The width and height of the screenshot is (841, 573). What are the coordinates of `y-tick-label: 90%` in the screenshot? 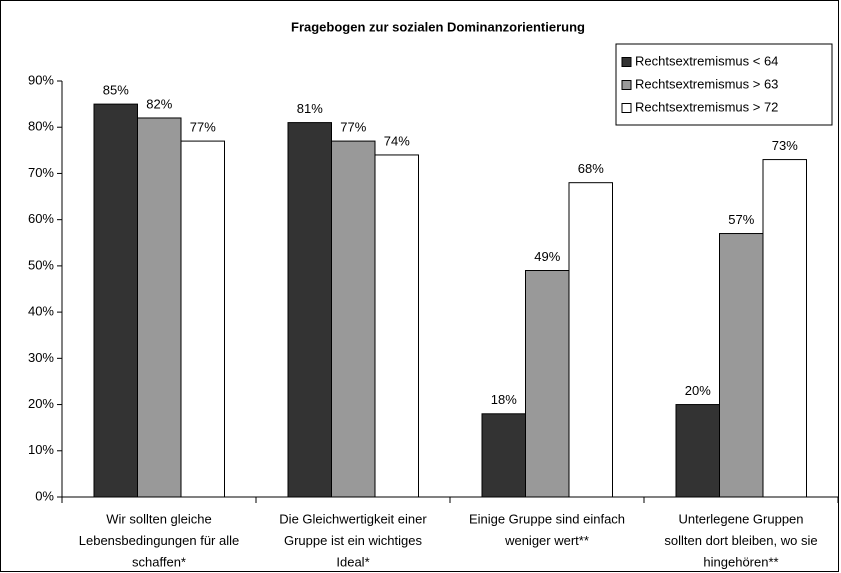 It's located at (41, 79).